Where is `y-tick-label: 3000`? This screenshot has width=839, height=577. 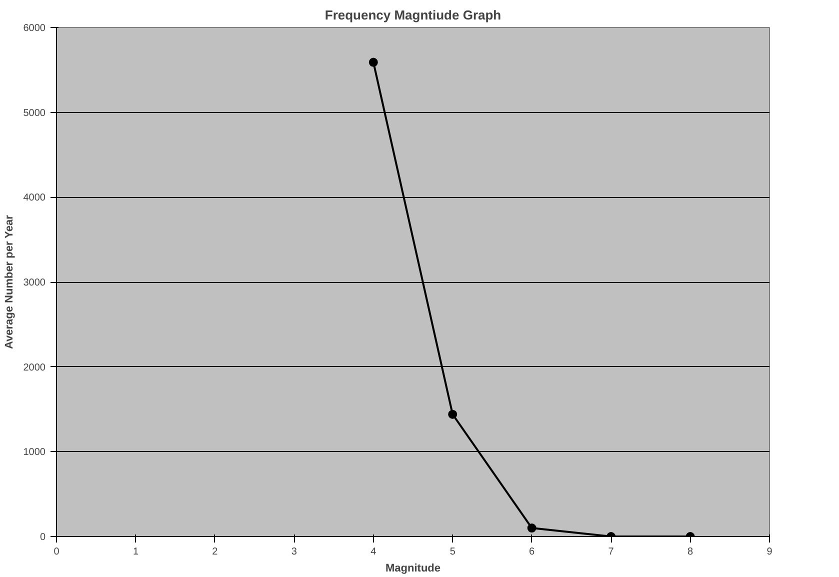
y-tick-label: 3000 is located at coordinates (34, 283).